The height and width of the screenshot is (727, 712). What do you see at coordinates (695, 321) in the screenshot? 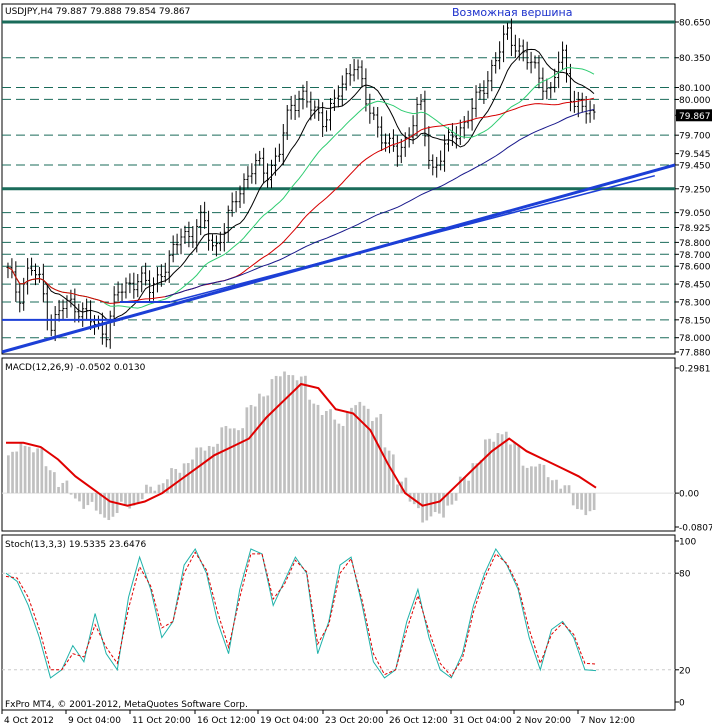
I see `price-label: 78.150` at bounding box center [695, 321].